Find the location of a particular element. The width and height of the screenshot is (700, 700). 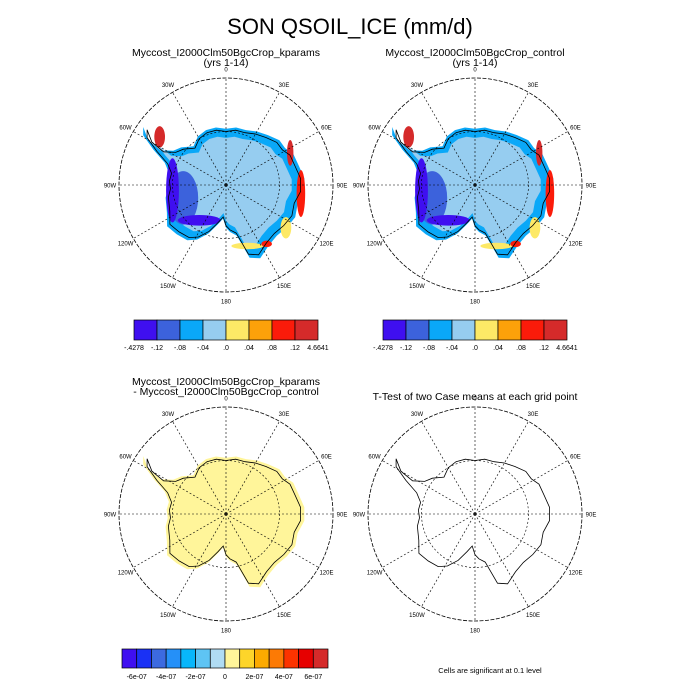

panel-3-subtitle: - Myccost_I2000Clm50BgcCrop_control is located at coordinates (226, 392).